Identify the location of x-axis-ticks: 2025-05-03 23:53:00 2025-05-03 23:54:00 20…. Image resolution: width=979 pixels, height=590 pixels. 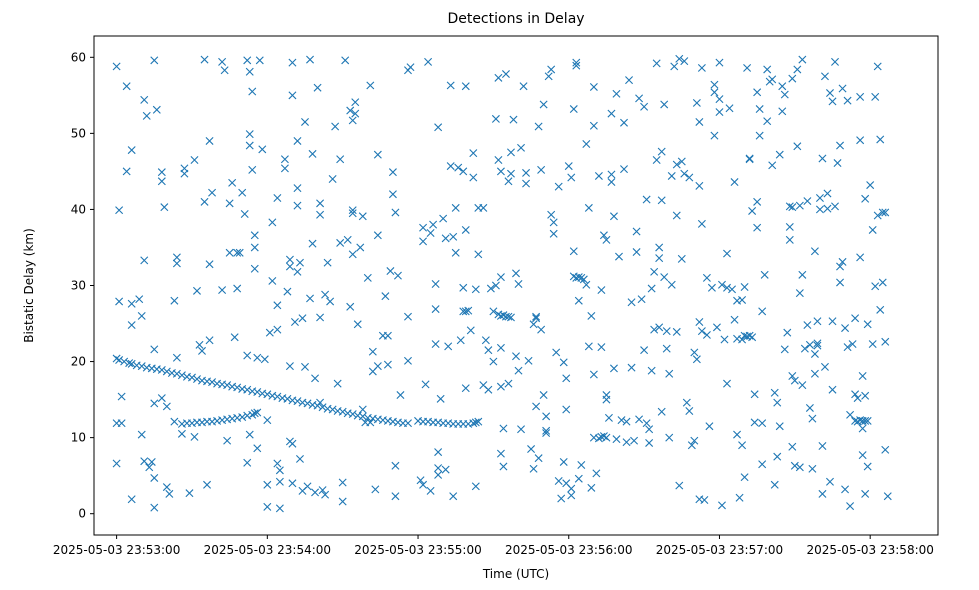
(493, 546).